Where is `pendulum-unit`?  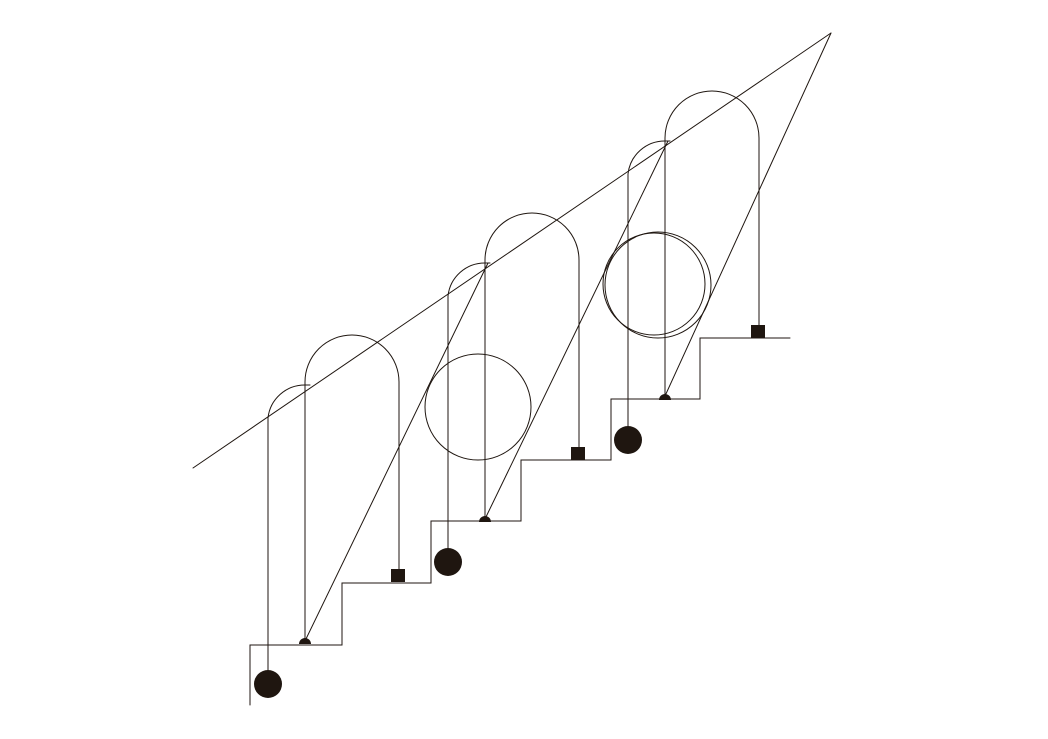
pendulum-unit is located at coordinates (689, 272).